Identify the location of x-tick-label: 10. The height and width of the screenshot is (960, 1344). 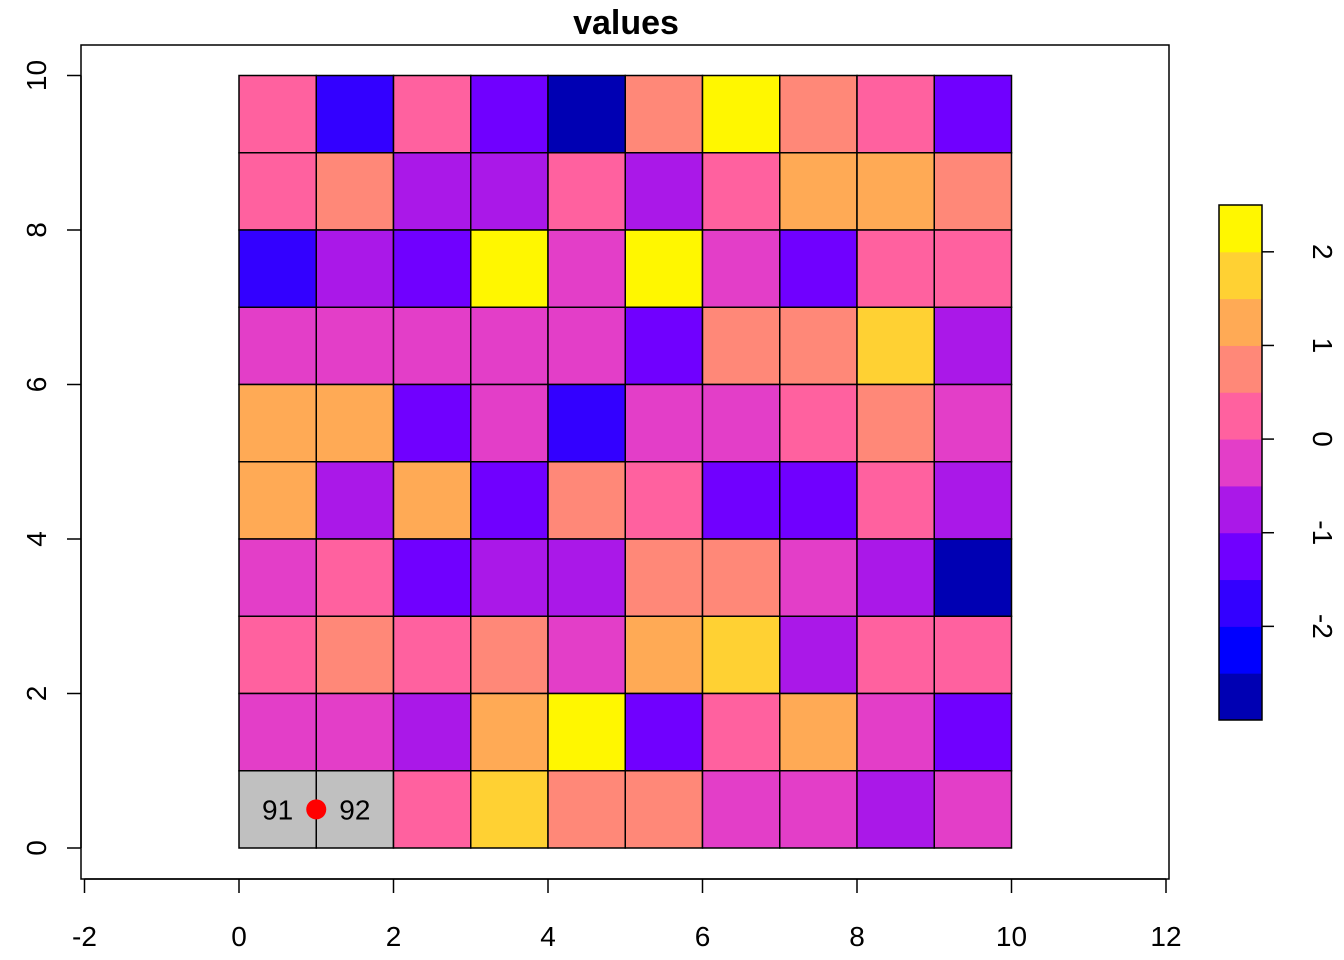
(1011, 936).